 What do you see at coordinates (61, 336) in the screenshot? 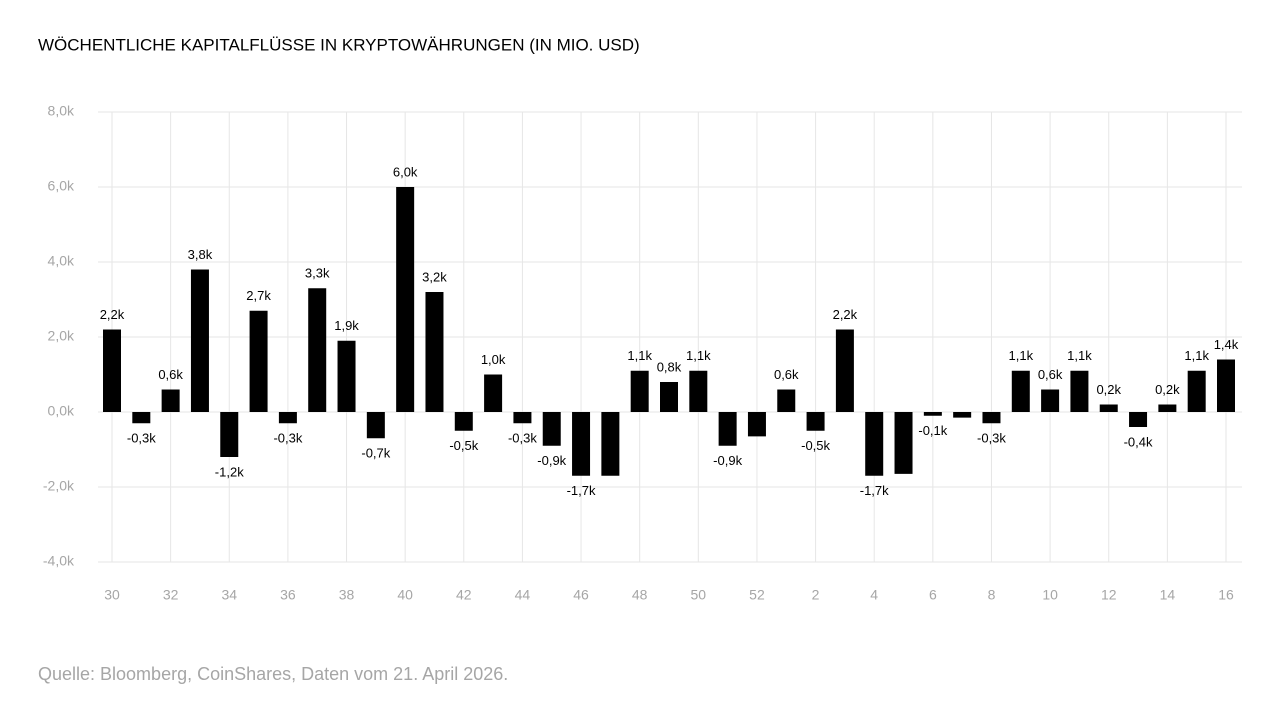
I see `y-tick-label: 2,0k` at bounding box center [61, 336].